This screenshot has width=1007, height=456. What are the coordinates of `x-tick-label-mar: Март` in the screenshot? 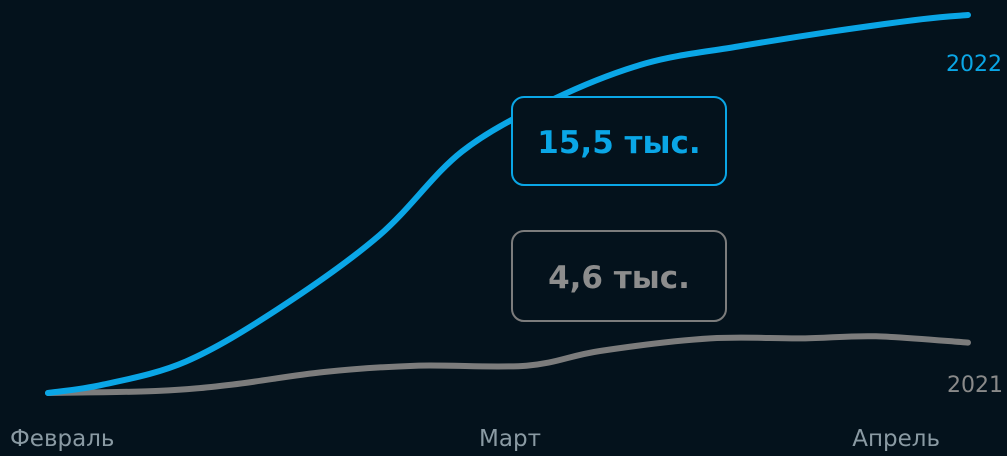 It's located at (510, 439).